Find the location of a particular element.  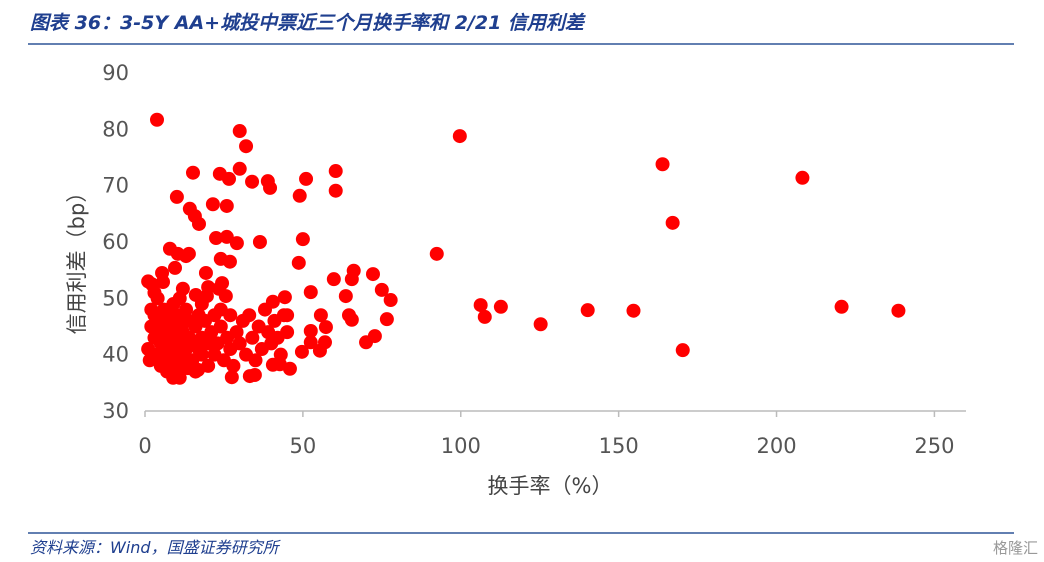

y-tick-label: 30 is located at coordinates (115, 411).